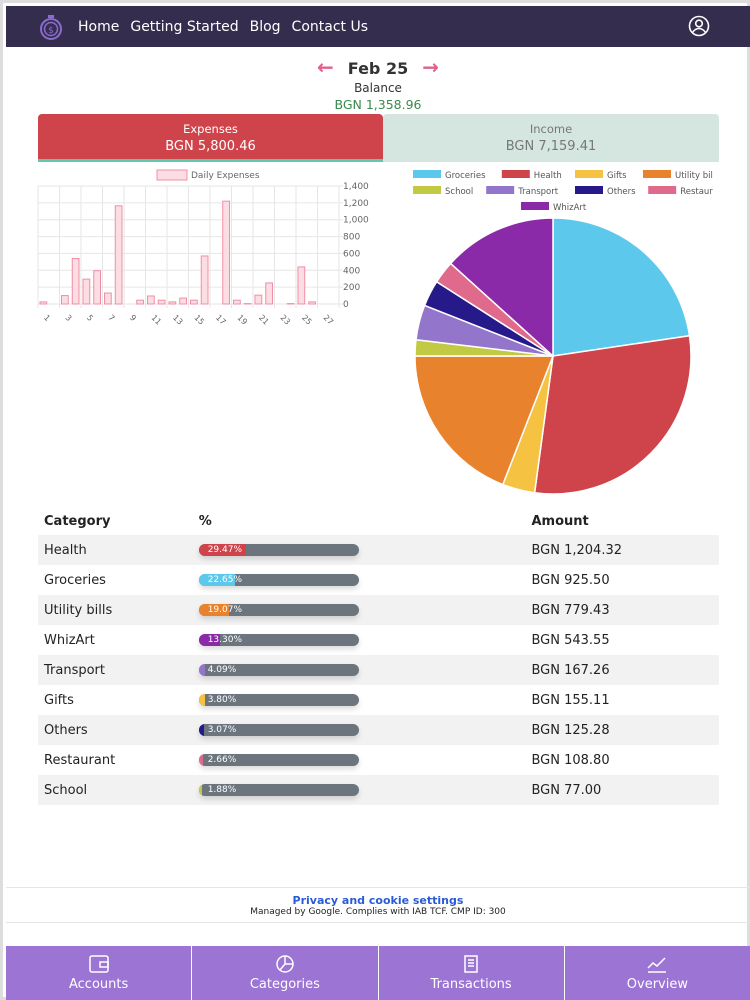 Image resolution: width=750 pixels, height=1000 pixels. What do you see at coordinates (484, 420) in the screenshot?
I see `pie-slice-utility-bills` at bounding box center [484, 420].